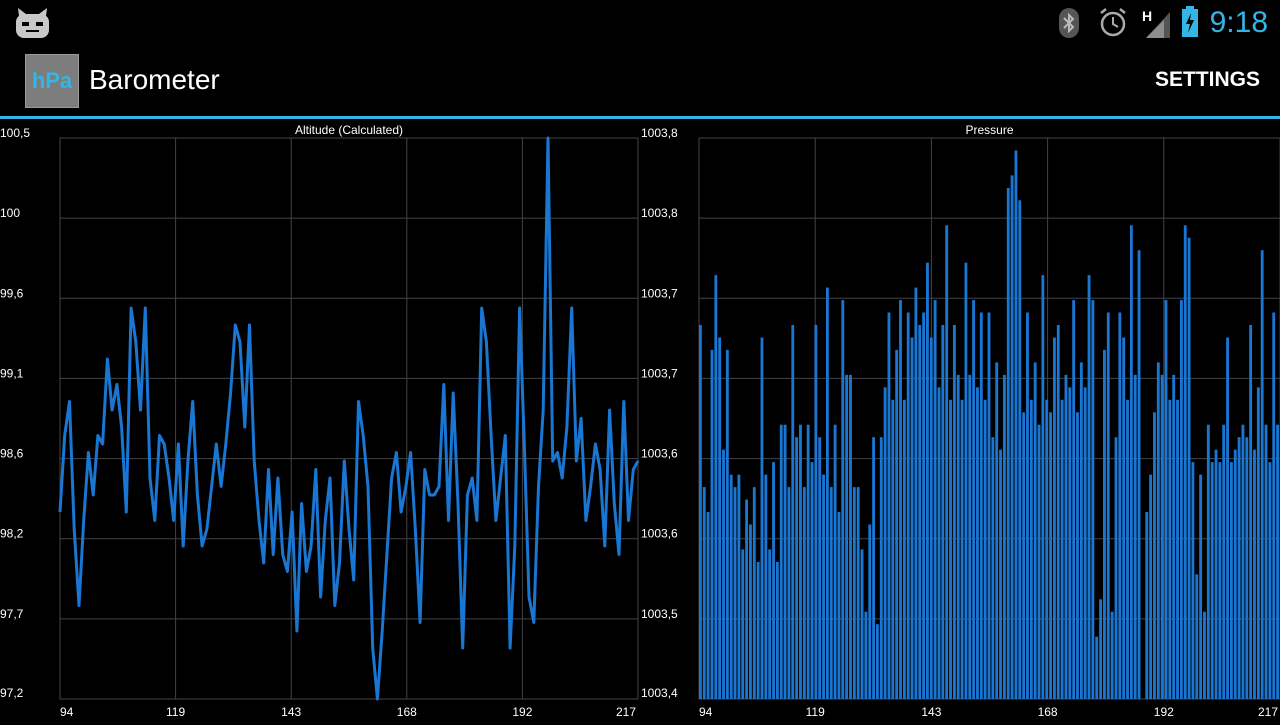 This screenshot has height=725, width=1280. What do you see at coordinates (607, 22) in the screenshot?
I see `status-icons: H` at bounding box center [607, 22].